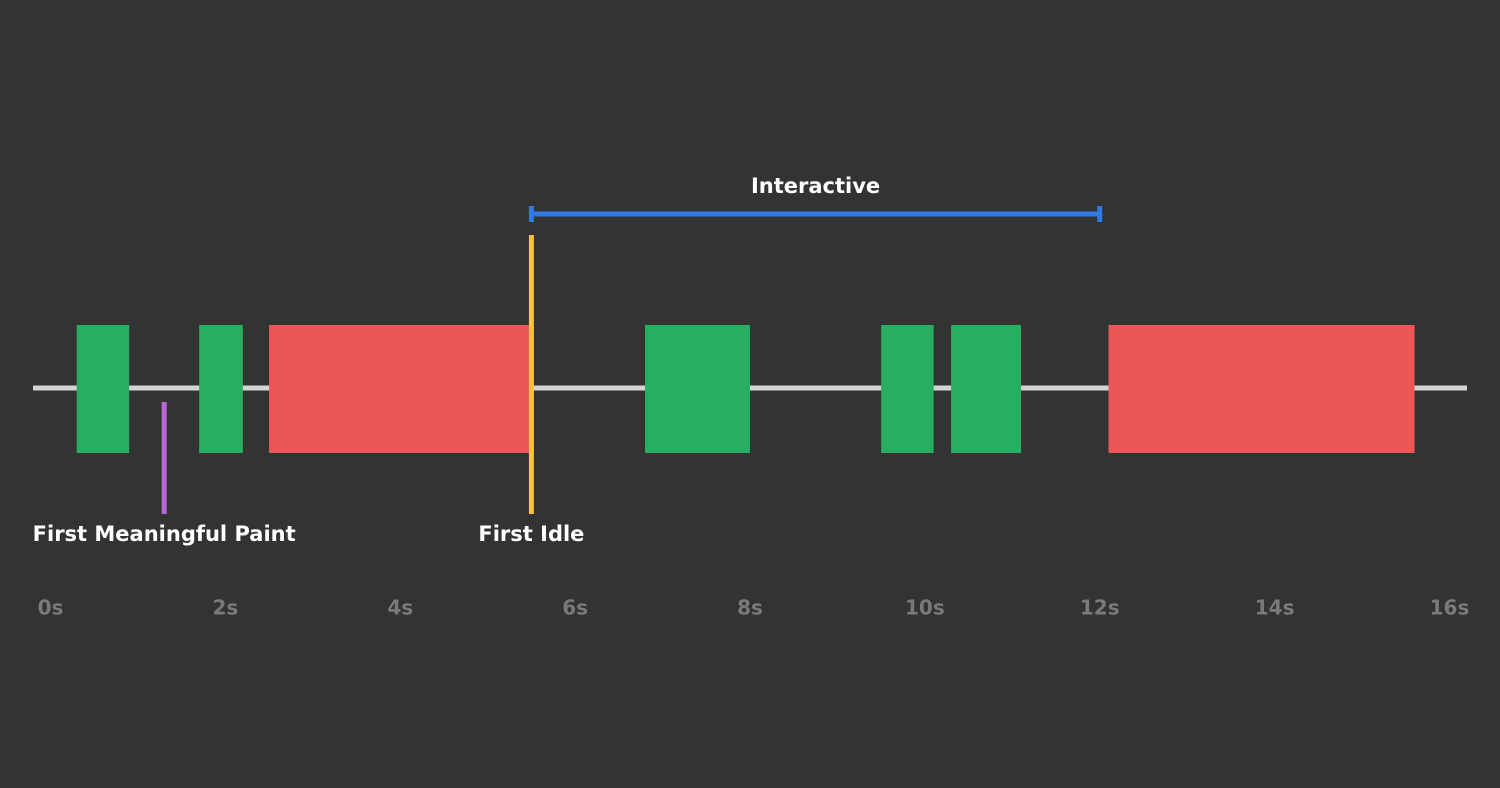  What do you see at coordinates (575, 608) in the screenshot?
I see `x-tick-label: 6s` at bounding box center [575, 608].